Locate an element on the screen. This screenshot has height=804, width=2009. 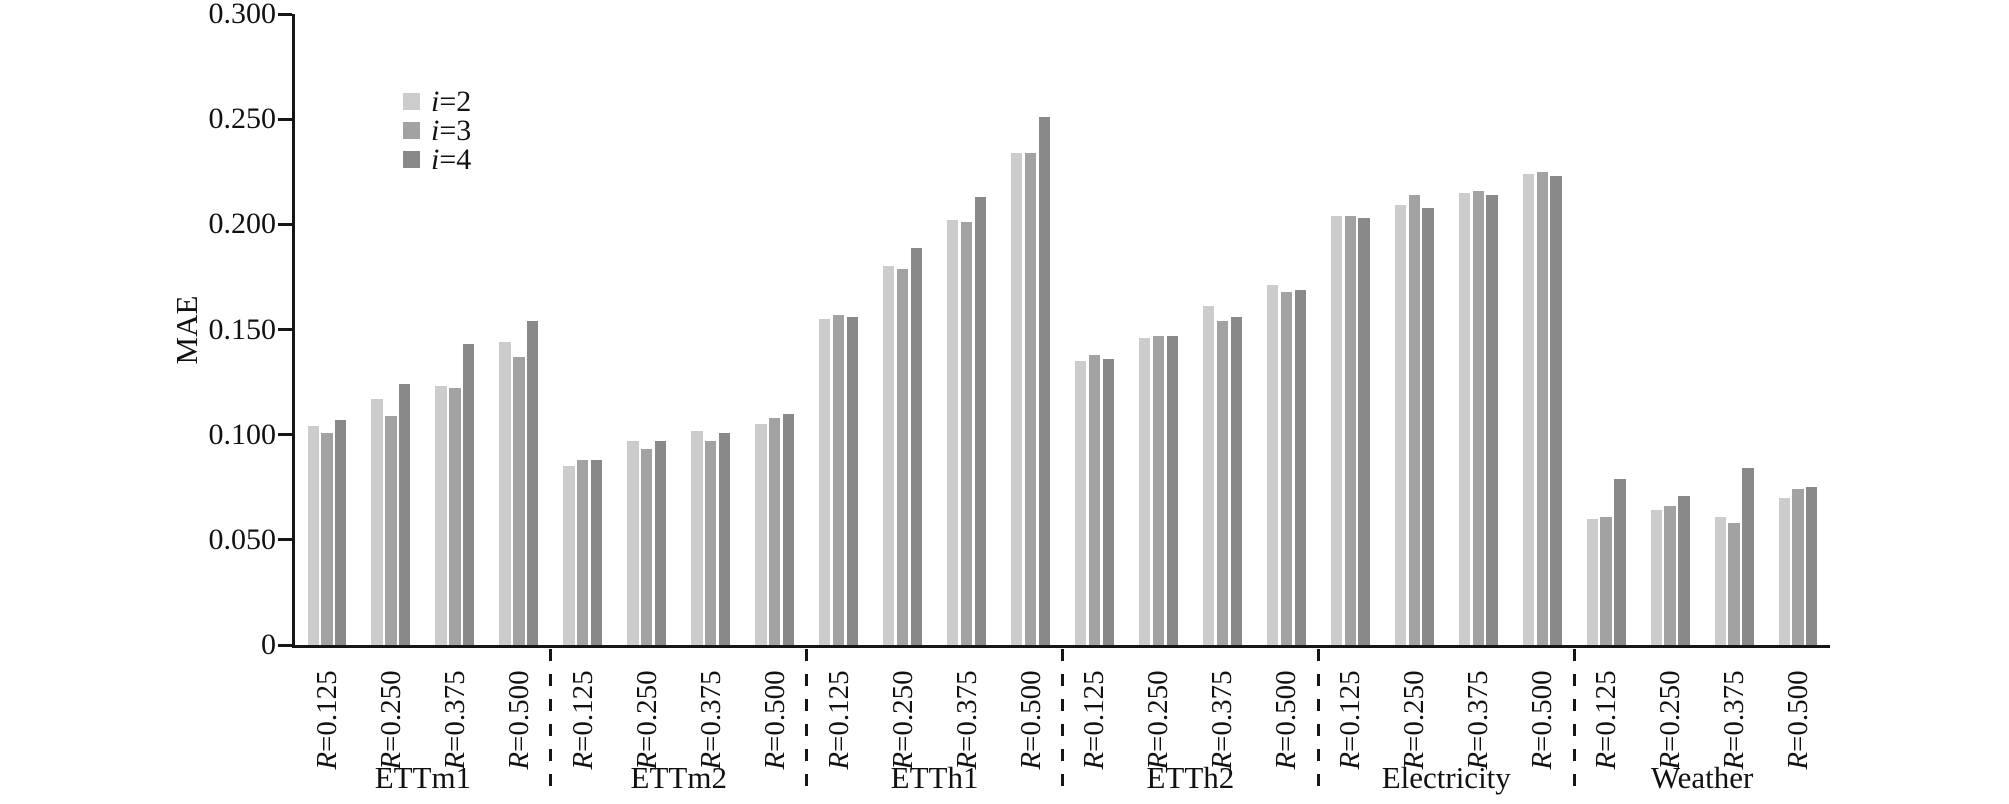
bar-ETTm1-R=0.125-i=4 is located at coordinates (341, 532).